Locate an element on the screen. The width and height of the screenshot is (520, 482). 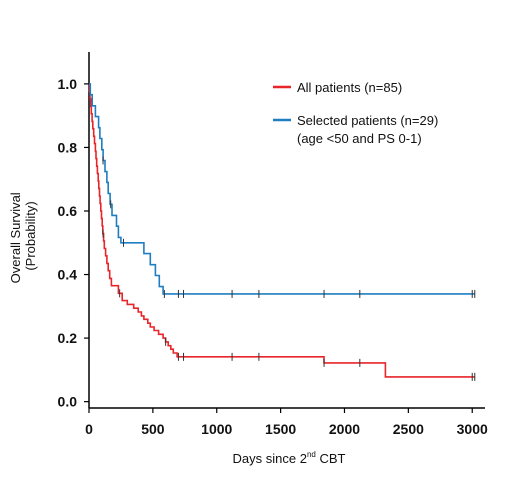
y-tick-label: 0.0 is located at coordinates (68, 402).